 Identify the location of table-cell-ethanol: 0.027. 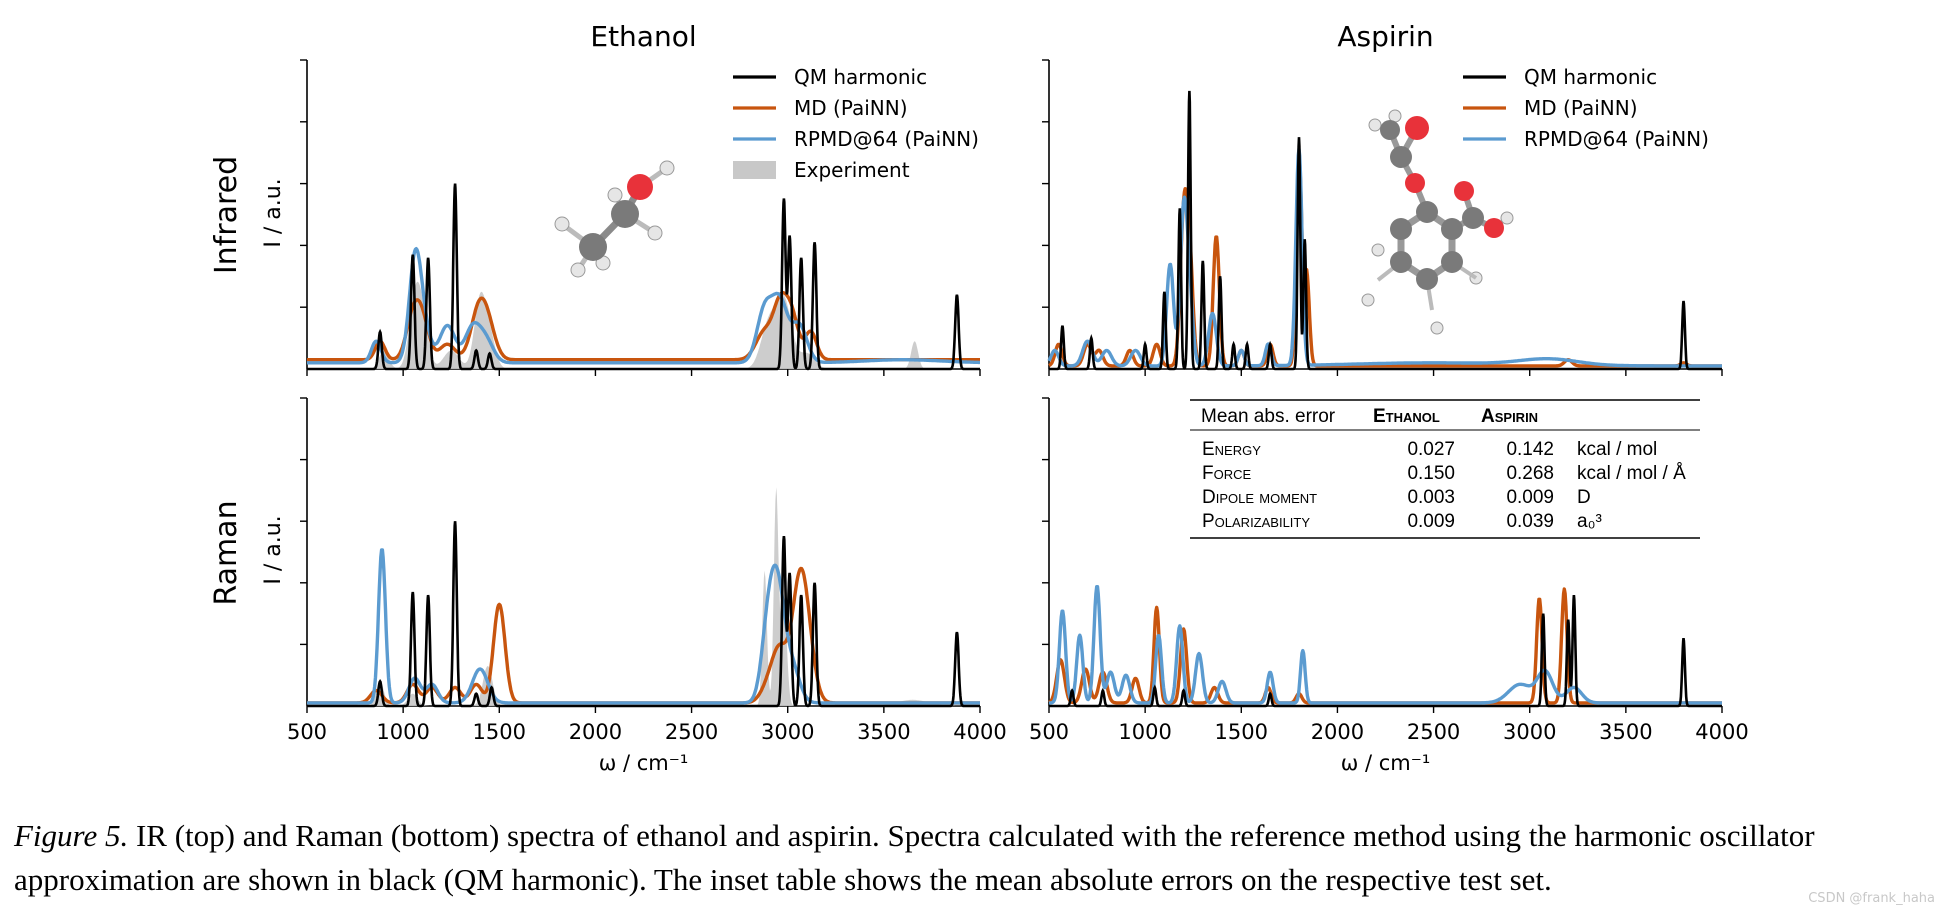
(1431, 449).